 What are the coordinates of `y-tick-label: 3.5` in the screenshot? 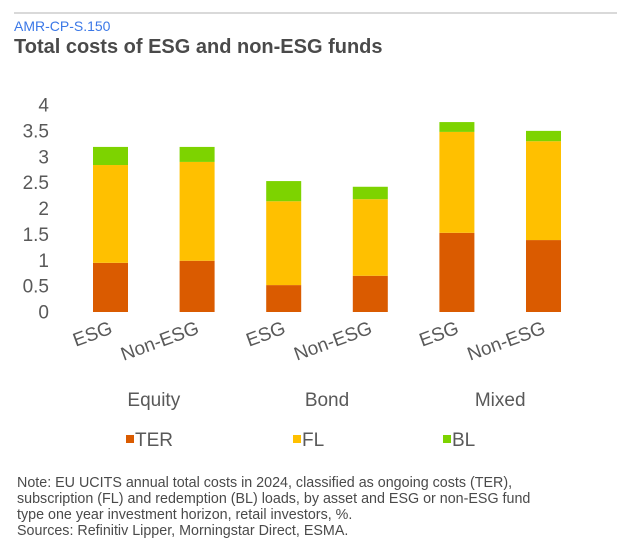 It's located at (36, 131).